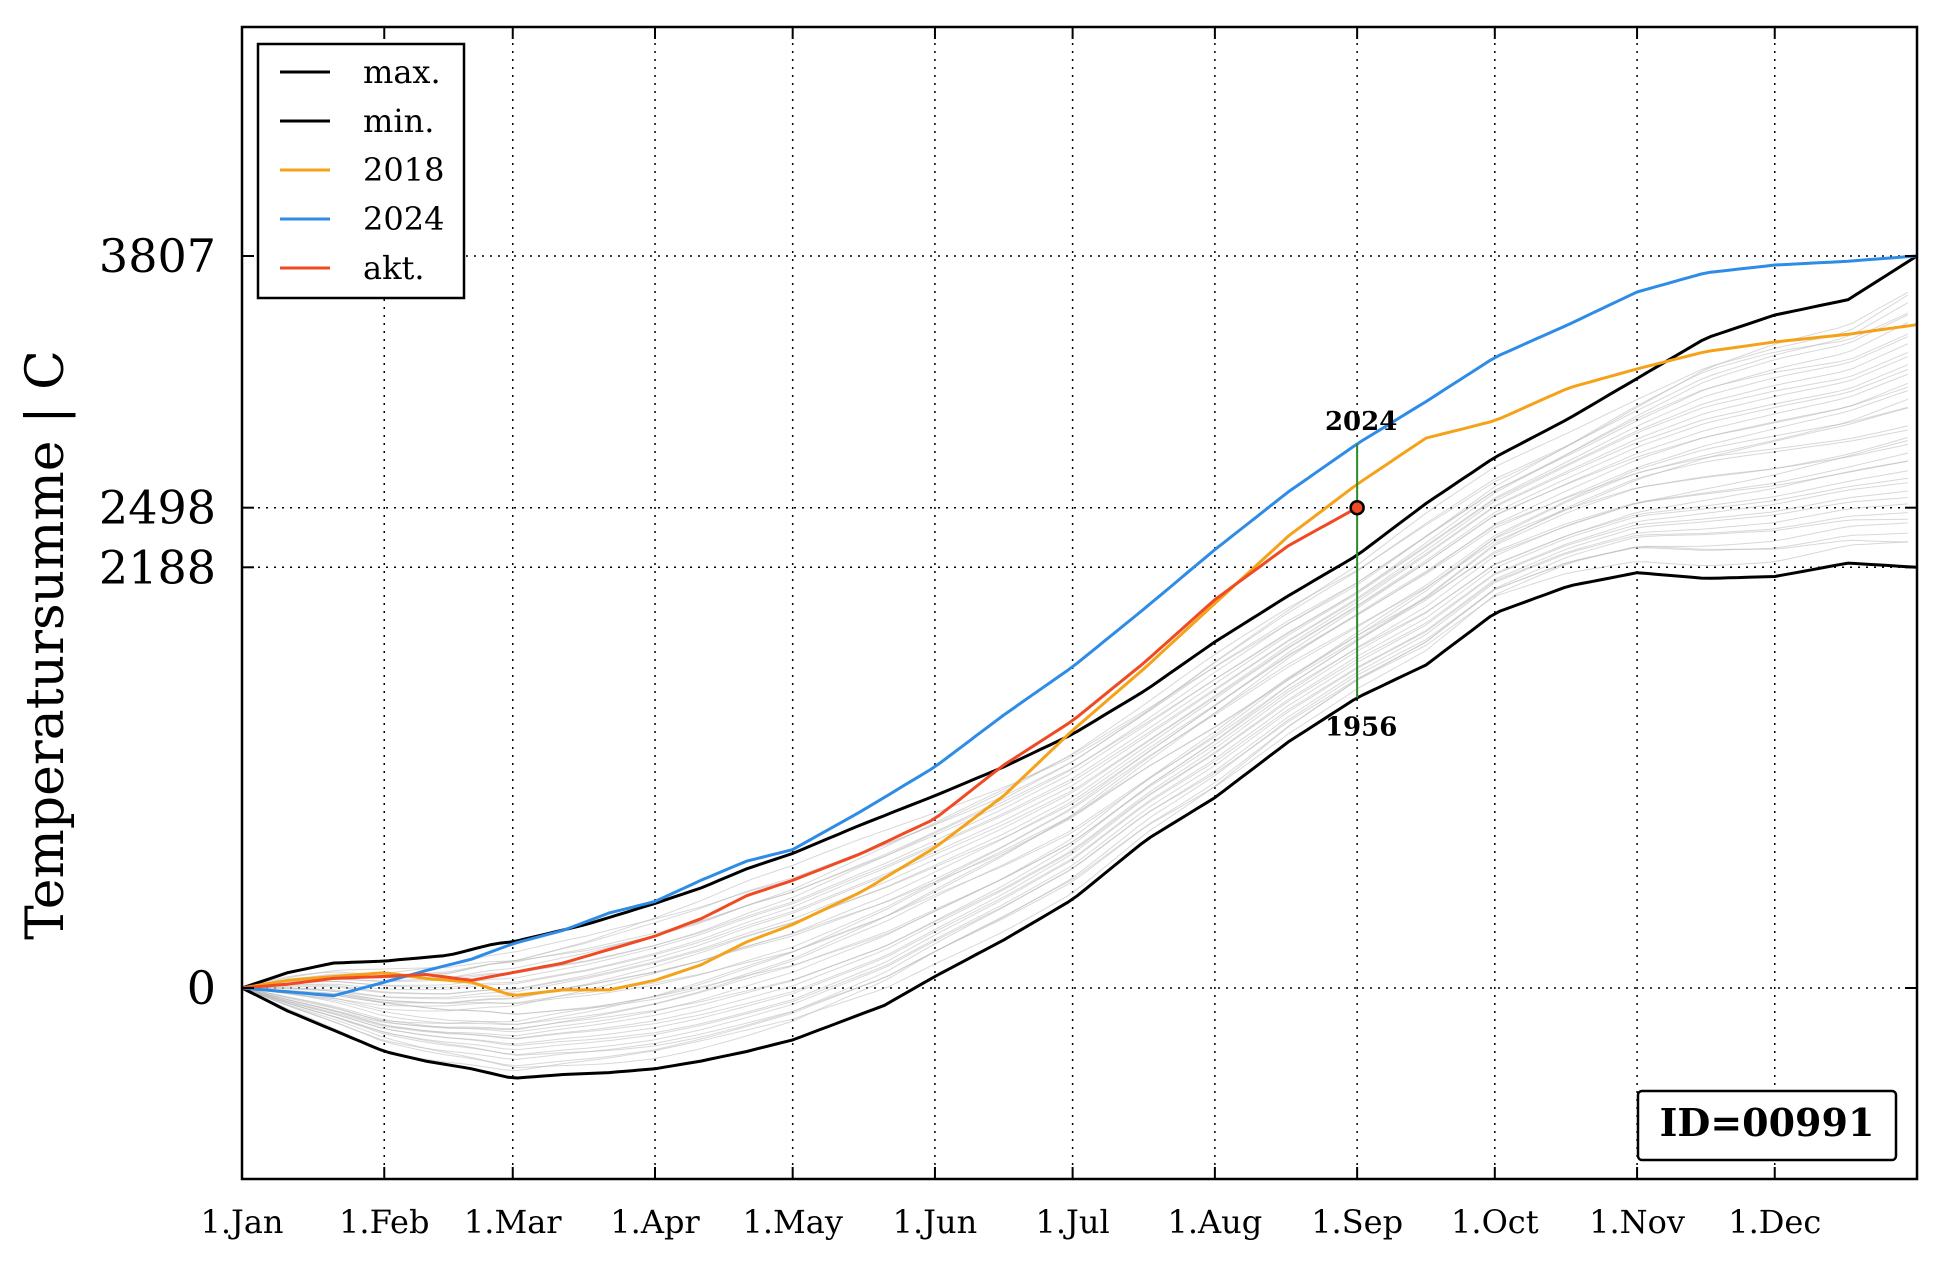 The image size is (1942, 1262). I want to click on x-tick-label: 1.Jan, so click(241, 1222).